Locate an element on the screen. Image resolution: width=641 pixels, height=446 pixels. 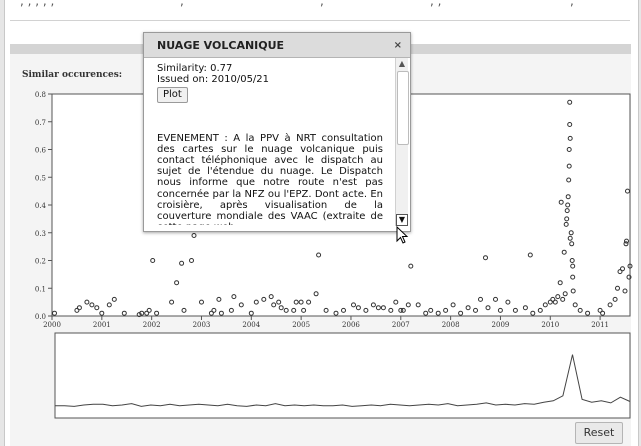
y-tick-label: 0.2 is located at coordinates (40, 262).